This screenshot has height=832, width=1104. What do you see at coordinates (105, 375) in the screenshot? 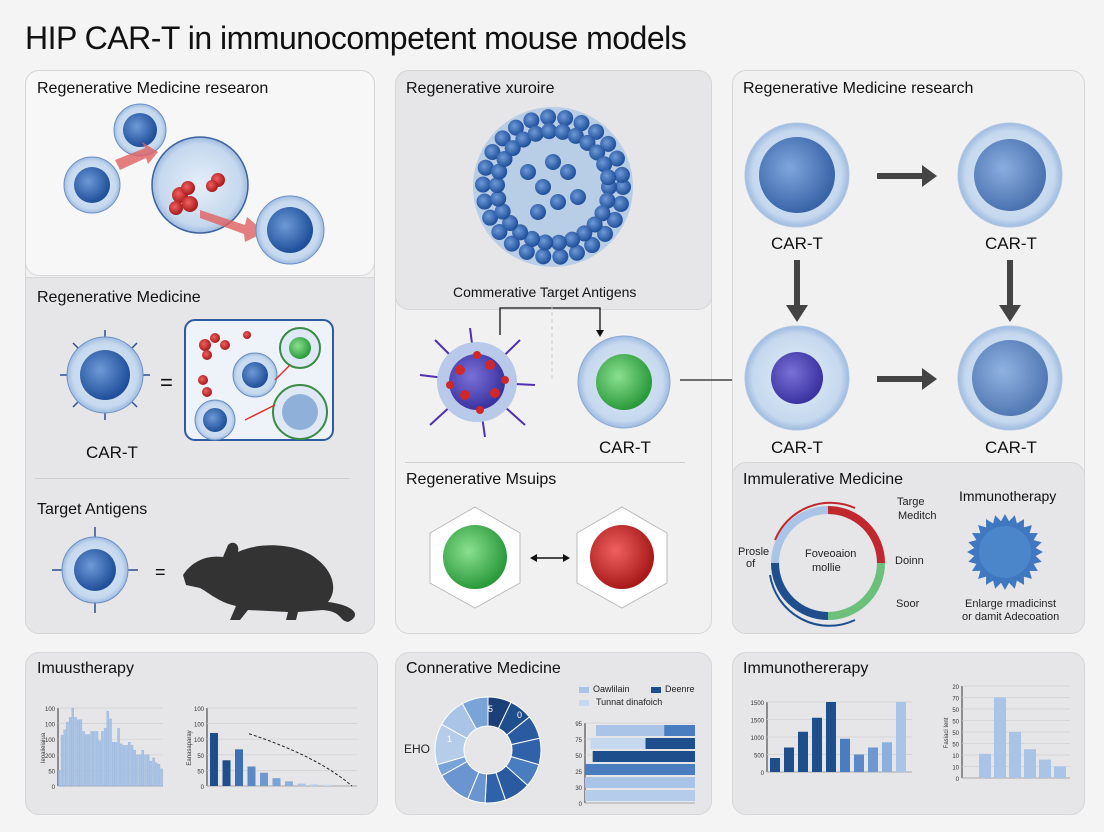
I see `car-t-cell-illustration` at bounding box center [105, 375].